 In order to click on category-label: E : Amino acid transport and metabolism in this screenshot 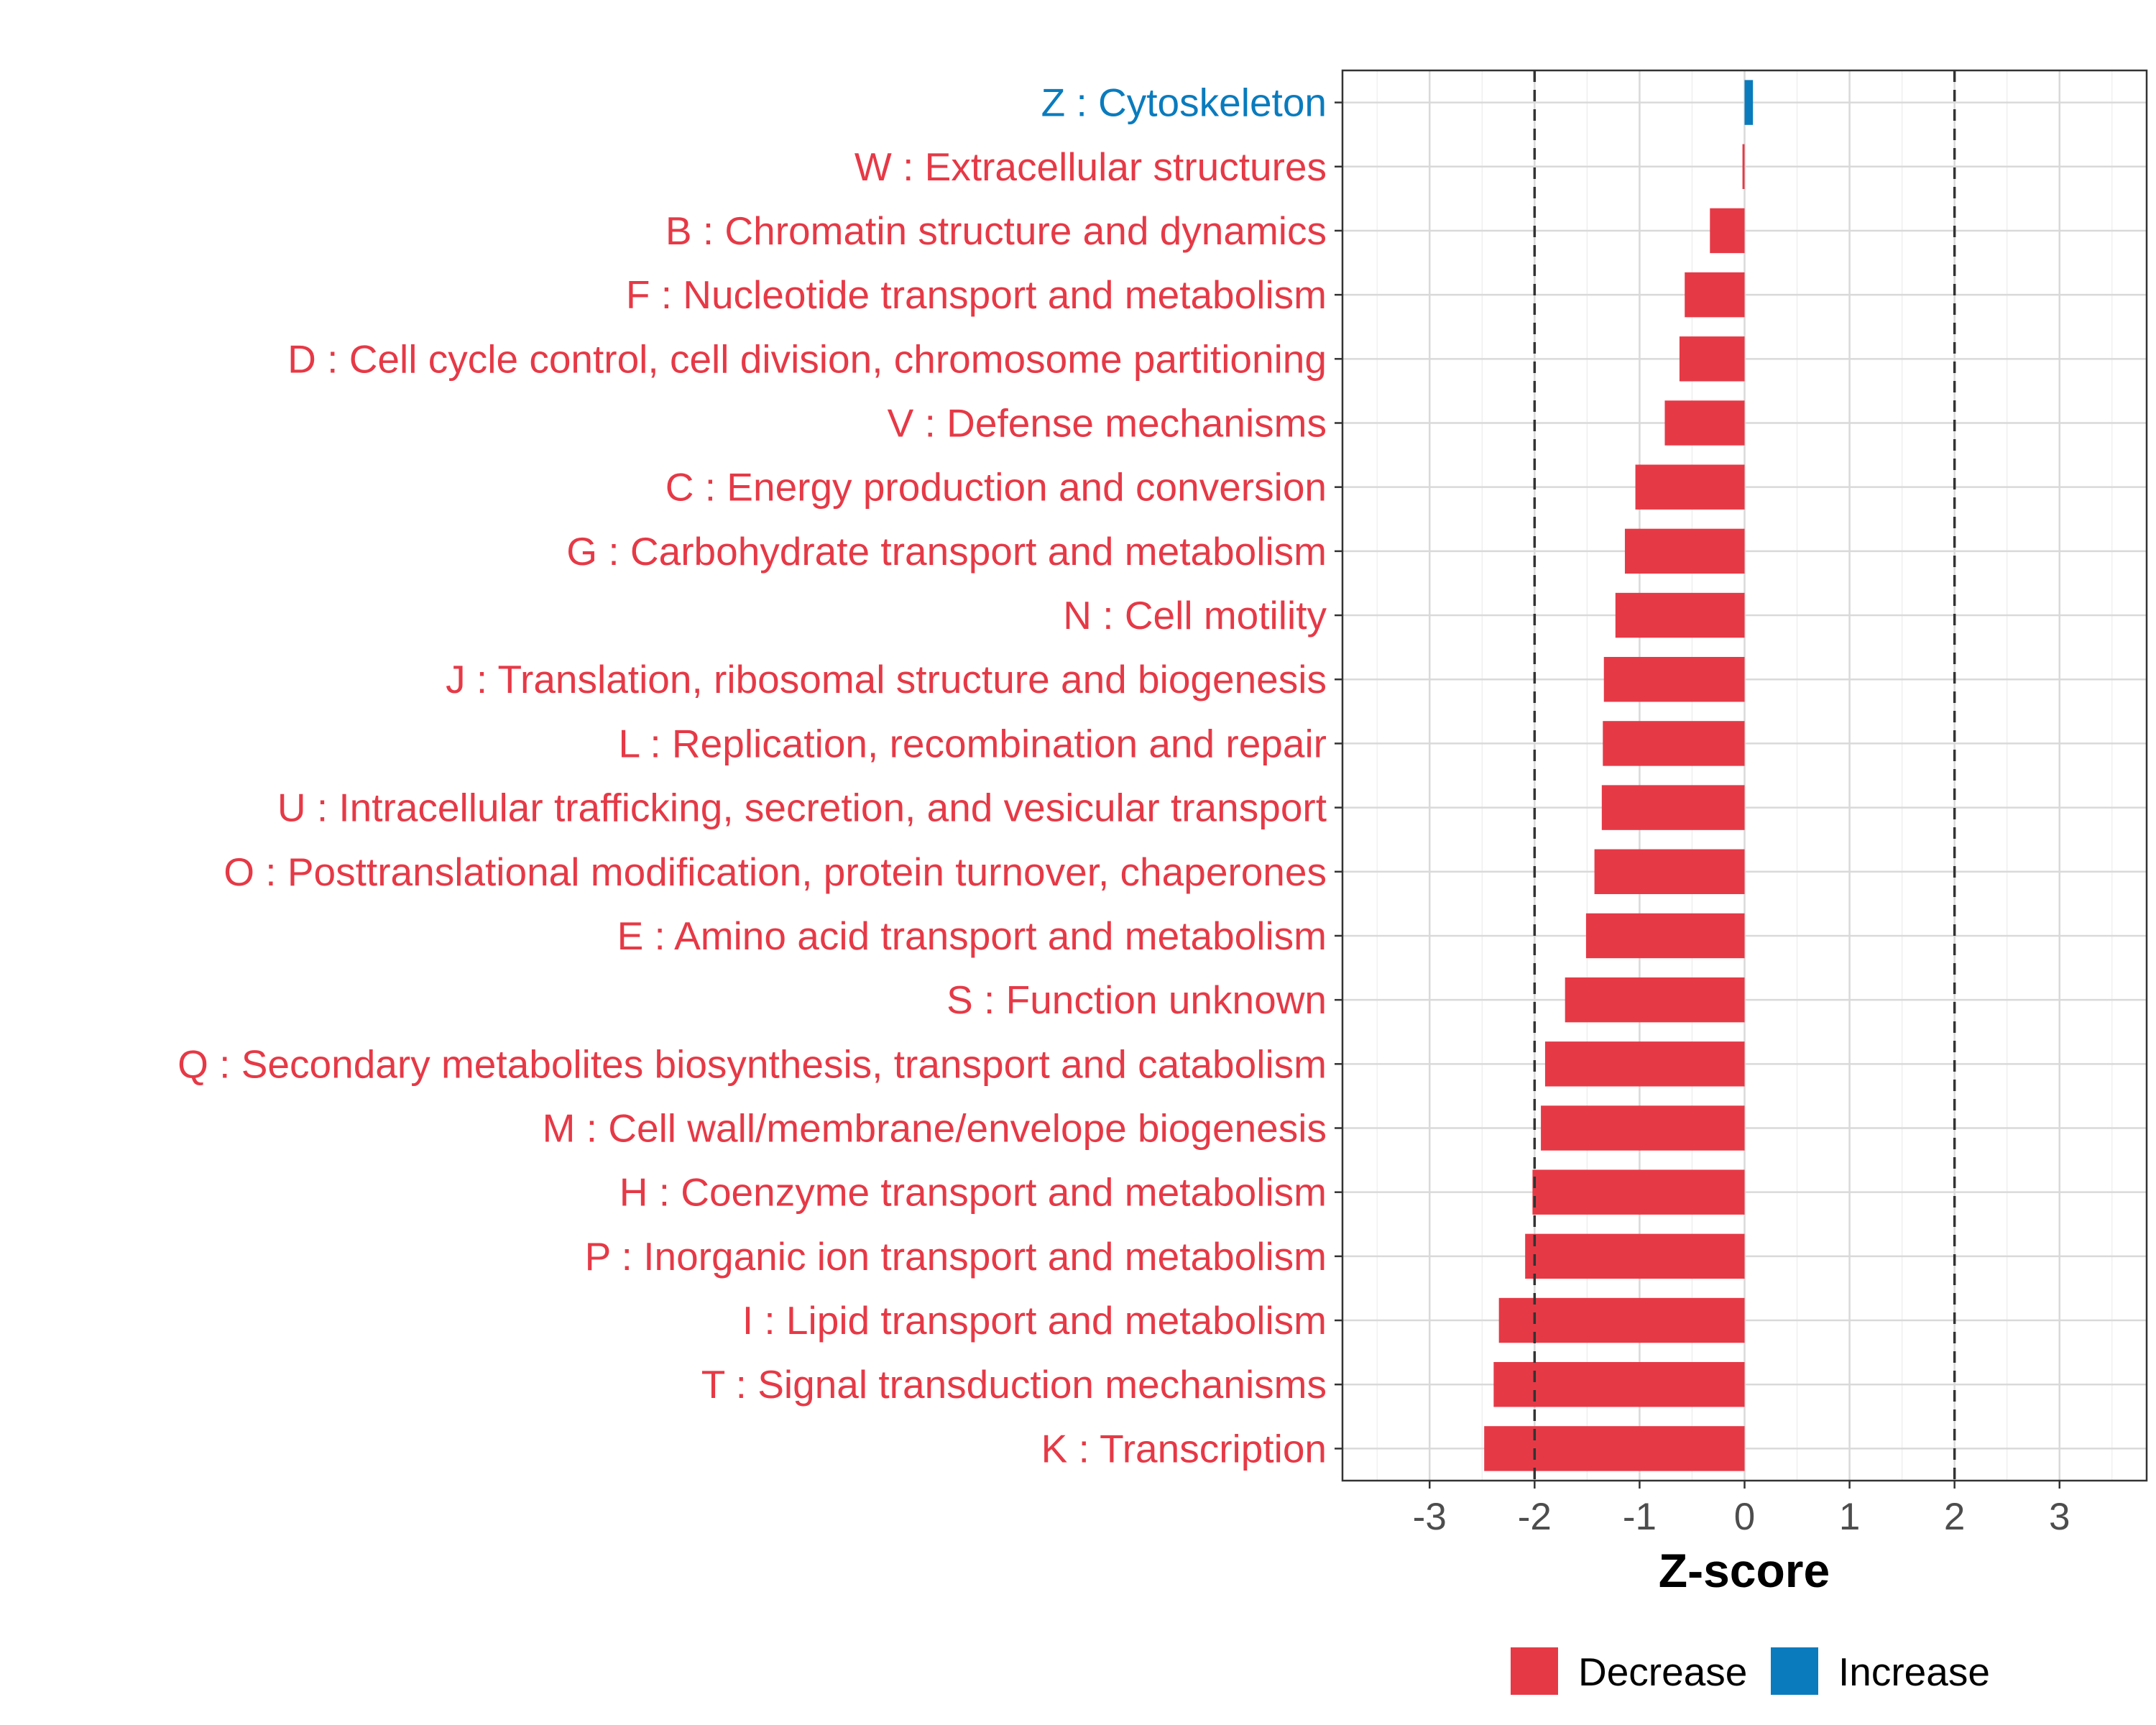, I will do `click(972, 936)`.